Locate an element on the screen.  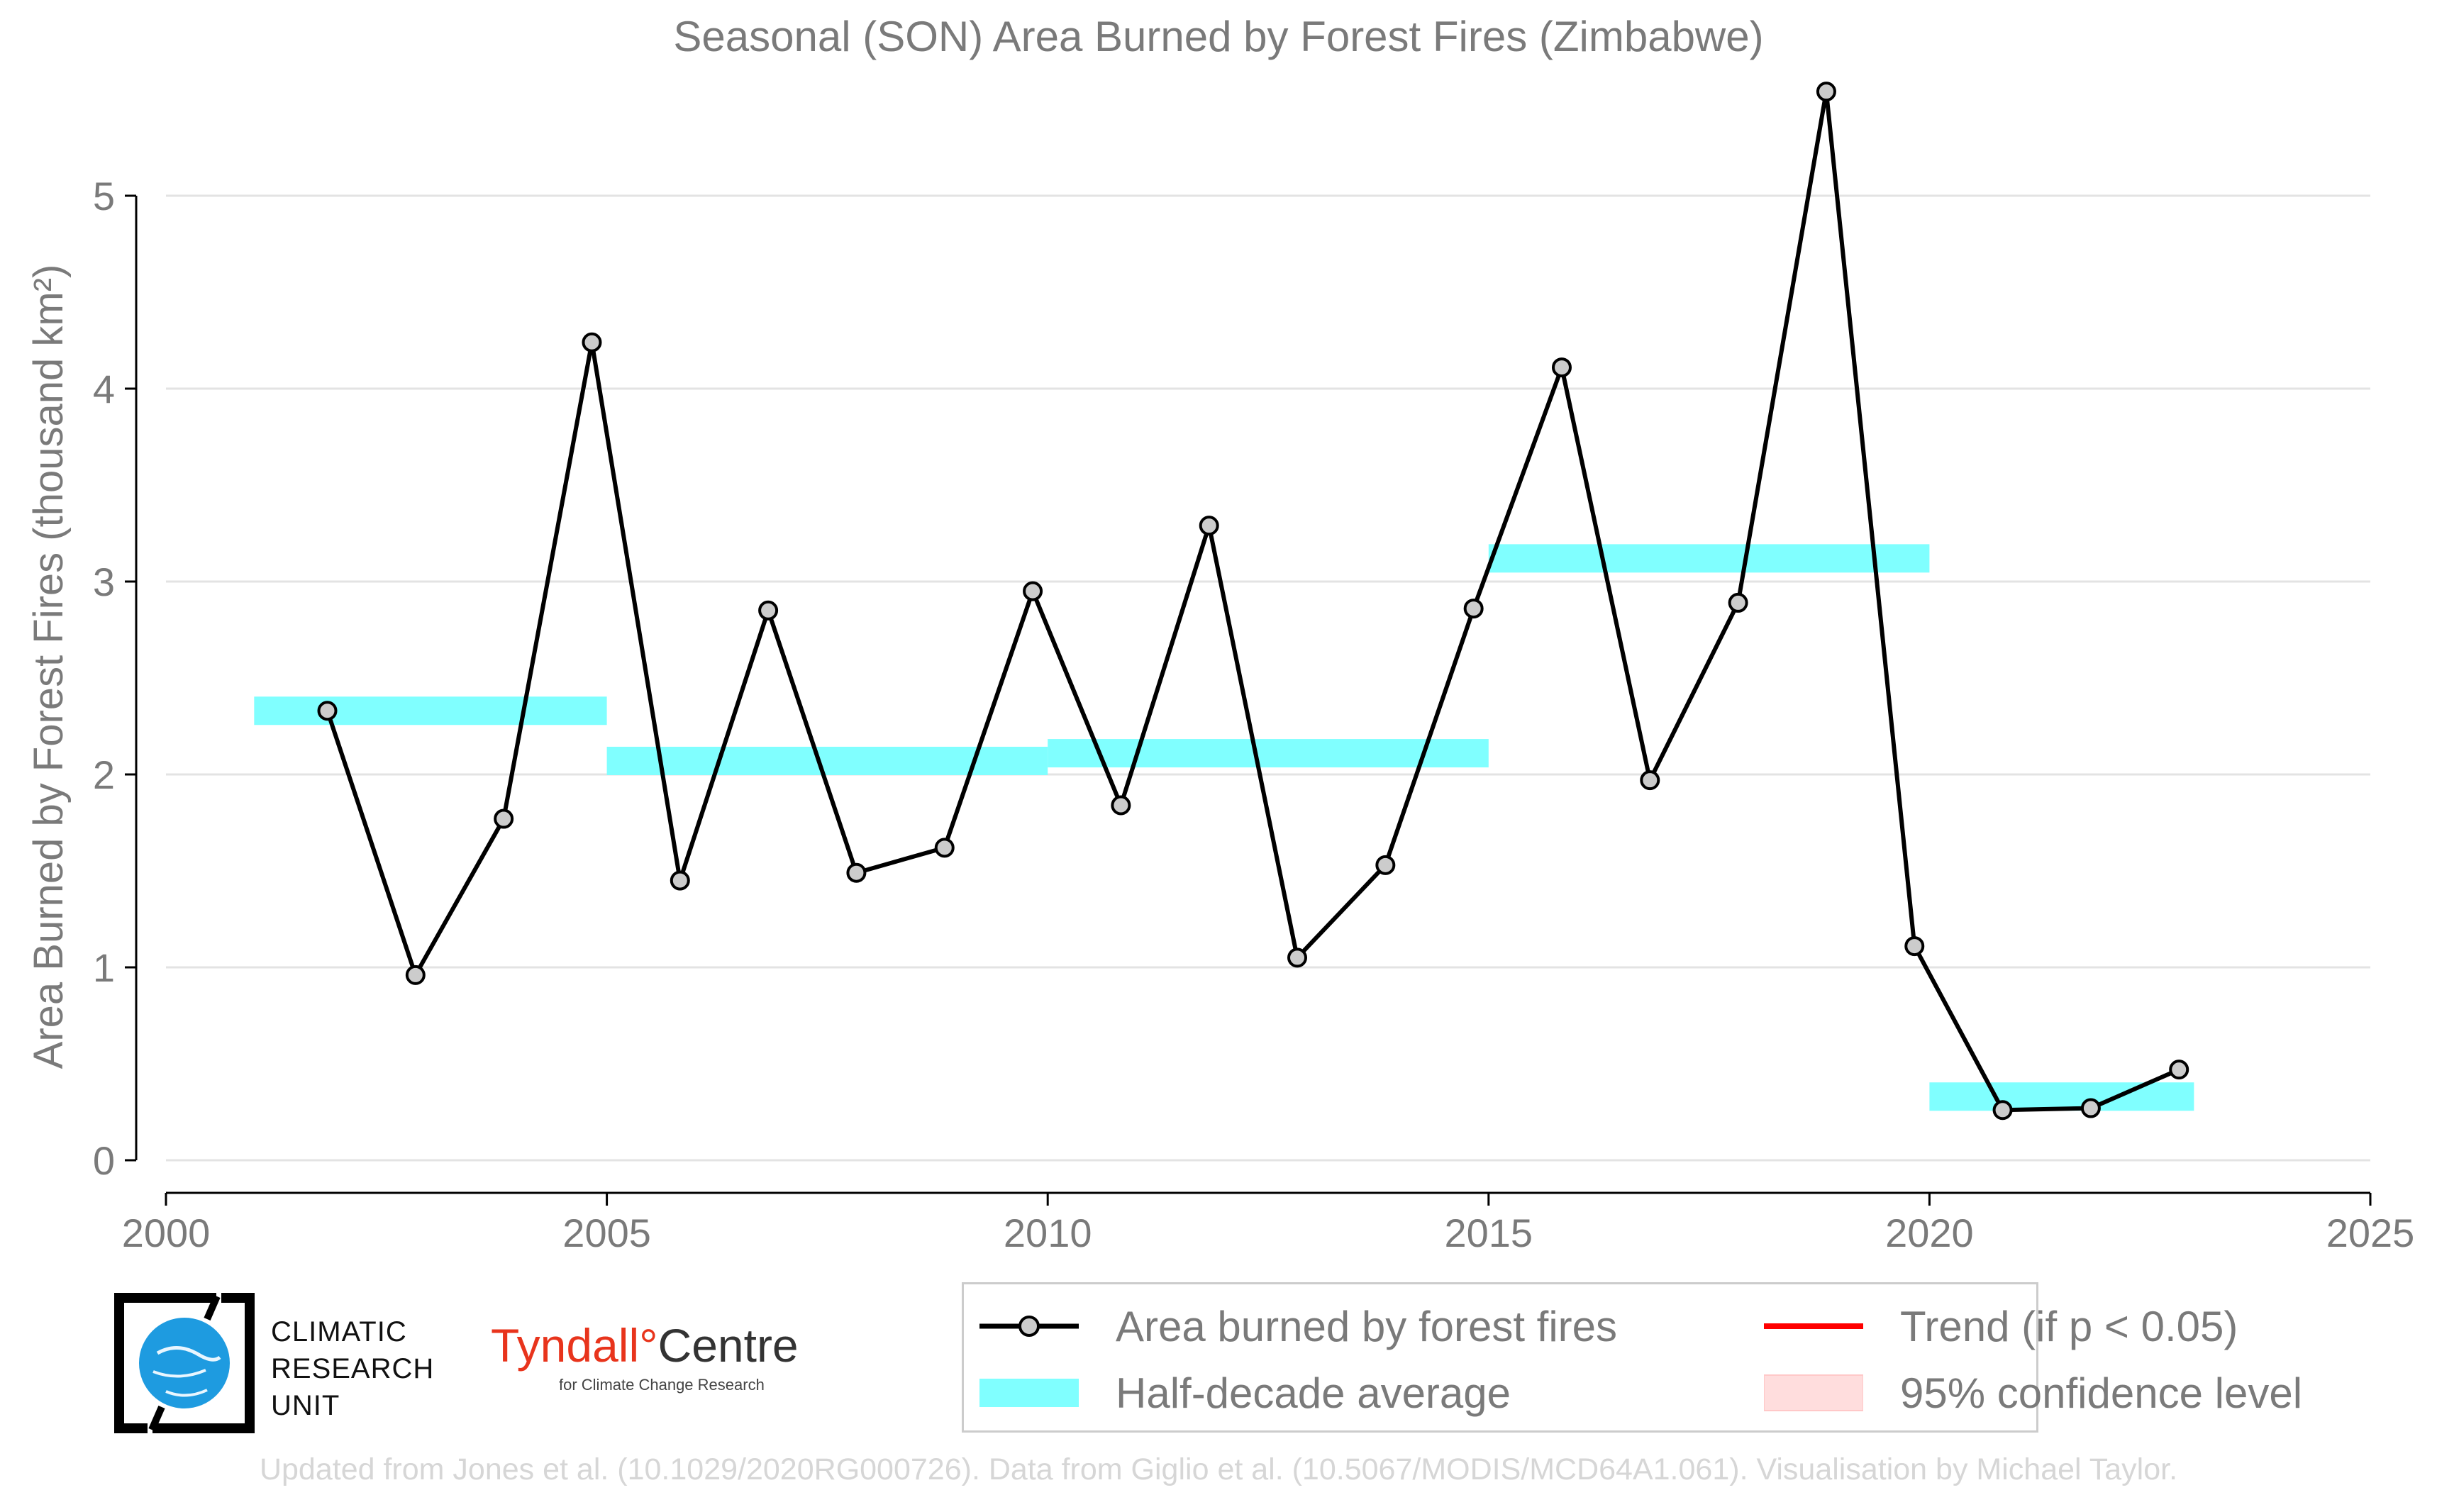
legend-trend-swatch is located at coordinates (1813, 1326).